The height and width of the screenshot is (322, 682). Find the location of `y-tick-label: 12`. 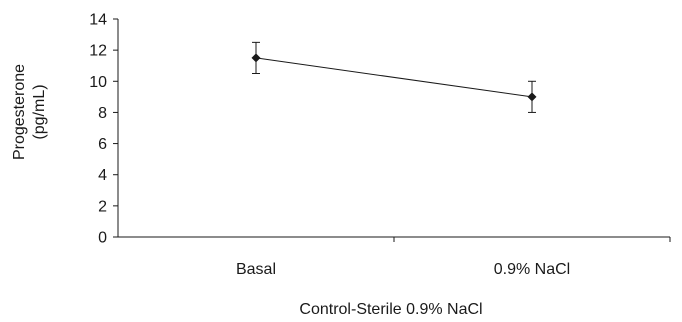

y-tick-label: 12 is located at coordinates (98, 51).